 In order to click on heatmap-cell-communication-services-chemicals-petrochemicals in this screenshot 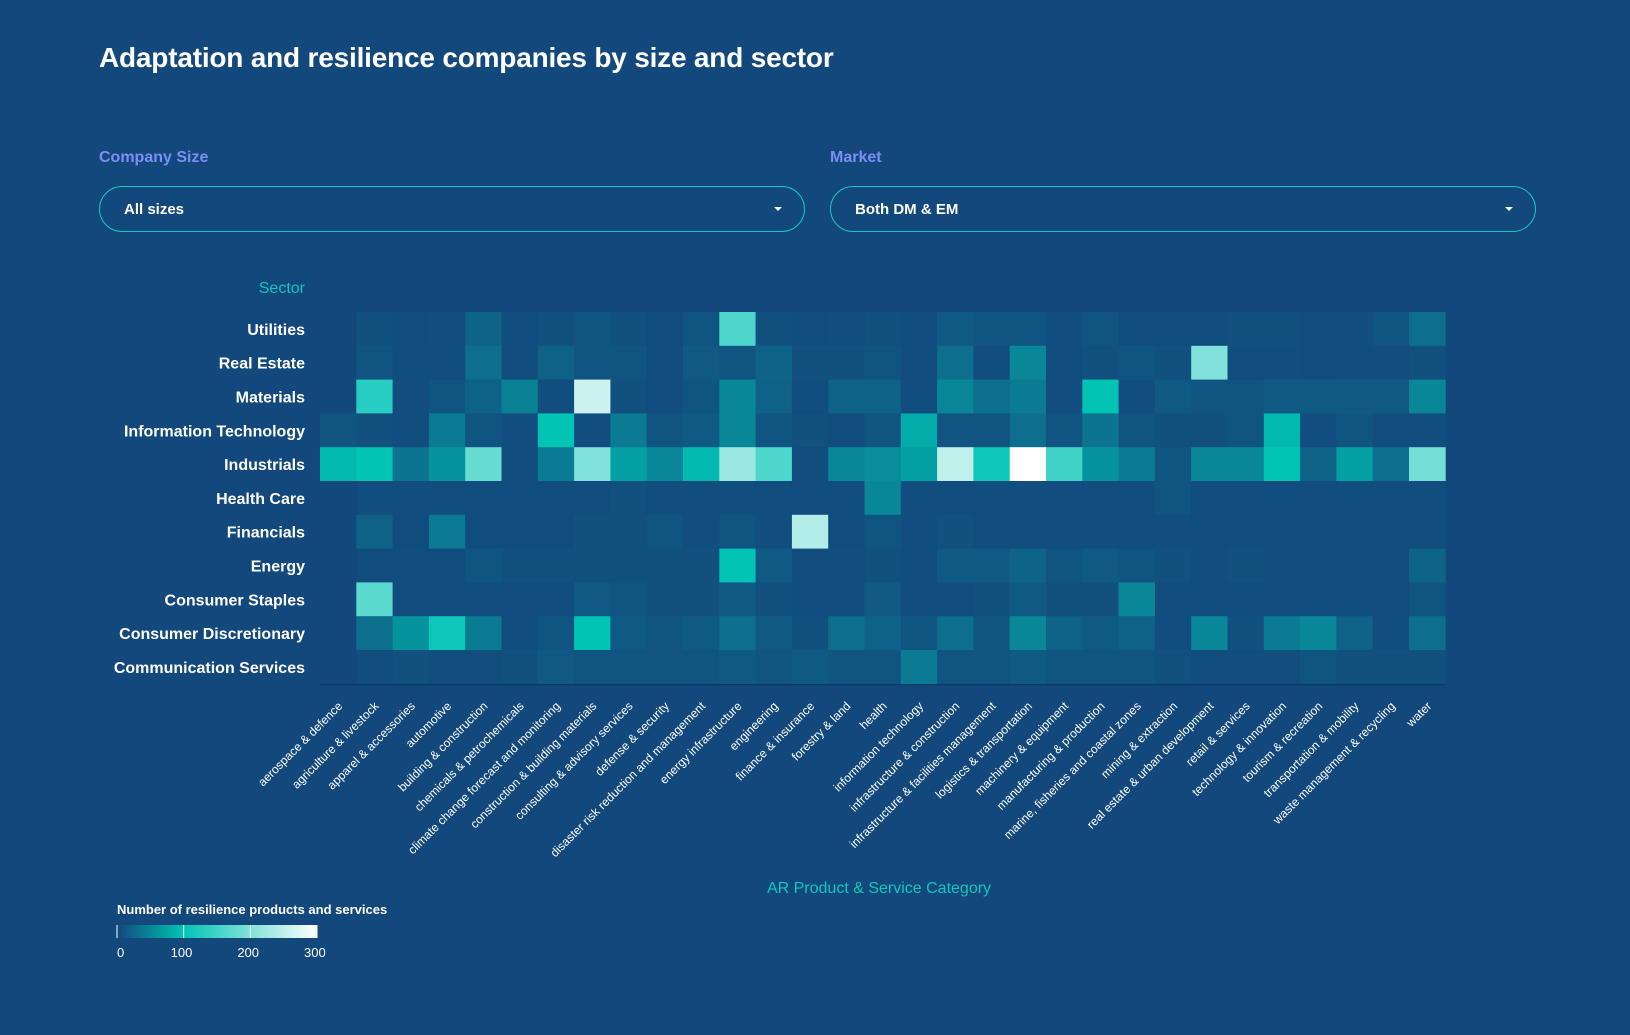, I will do `click(520, 667)`.